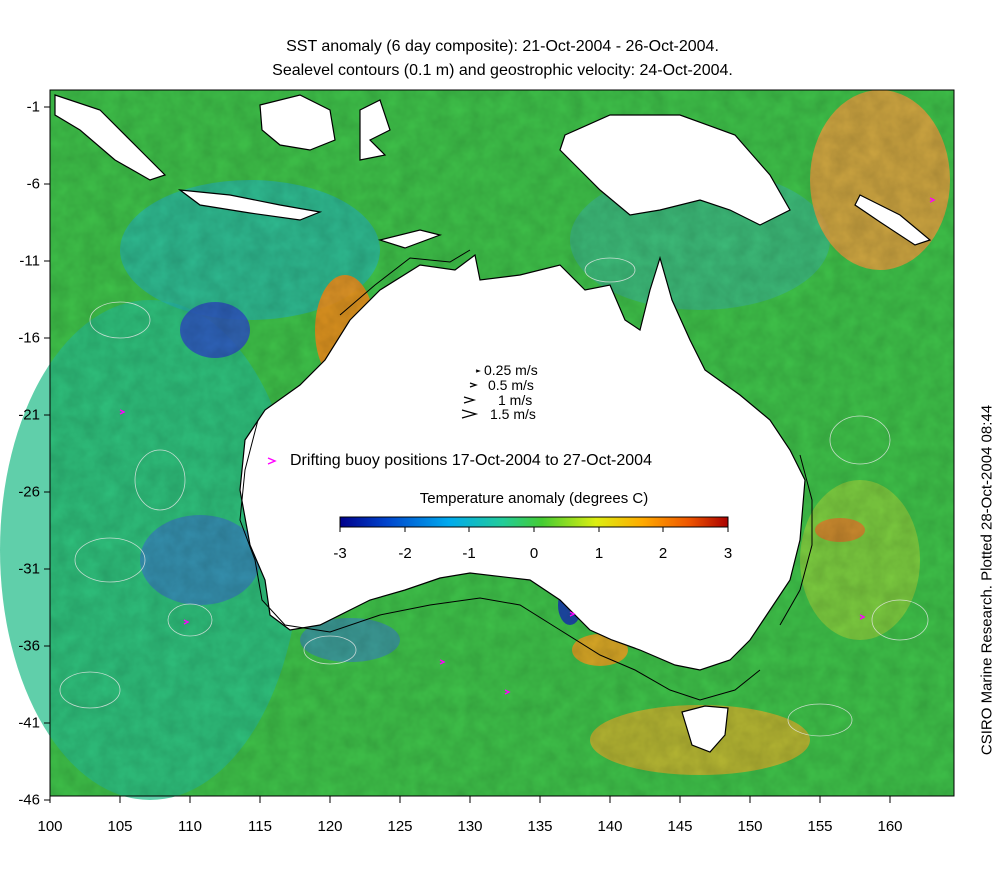  Describe the element at coordinates (29, 646) in the screenshot. I see `y-tick-label: -36` at that location.